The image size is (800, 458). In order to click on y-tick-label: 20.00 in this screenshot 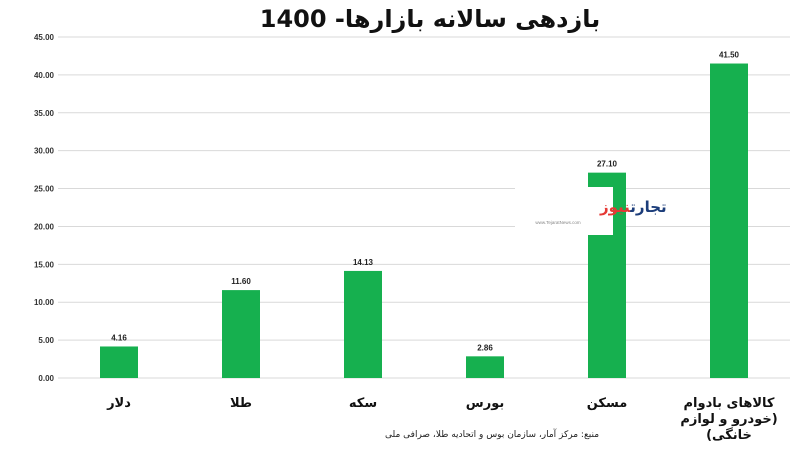, I will do `click(44, 226)`.